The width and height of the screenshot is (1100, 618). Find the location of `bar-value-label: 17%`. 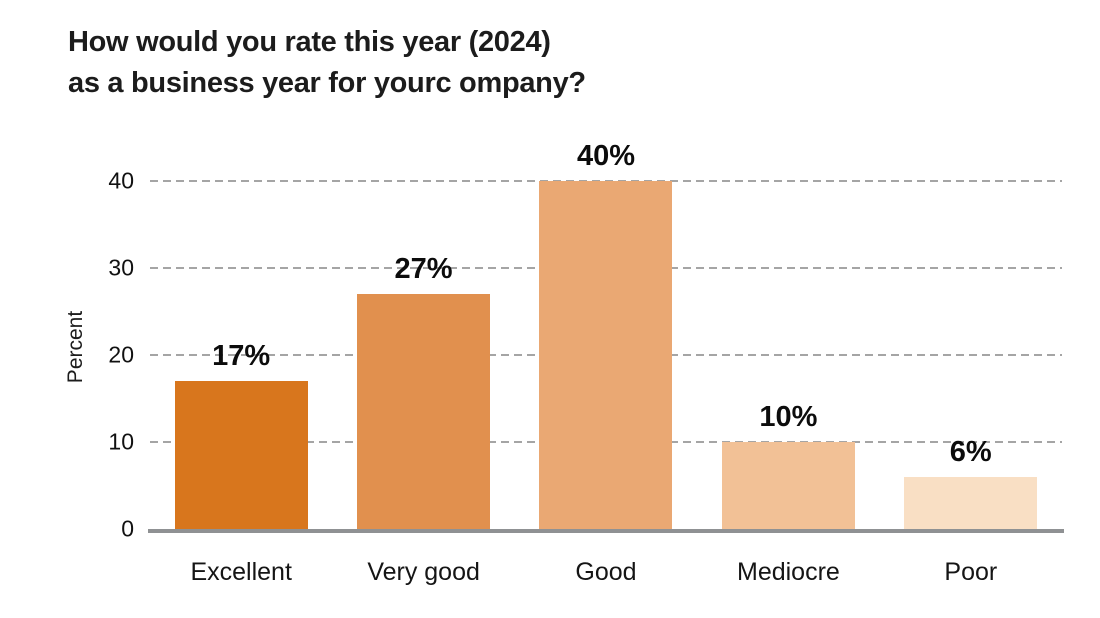

bar-value-label: 17% is located at coordinates (241, 356).